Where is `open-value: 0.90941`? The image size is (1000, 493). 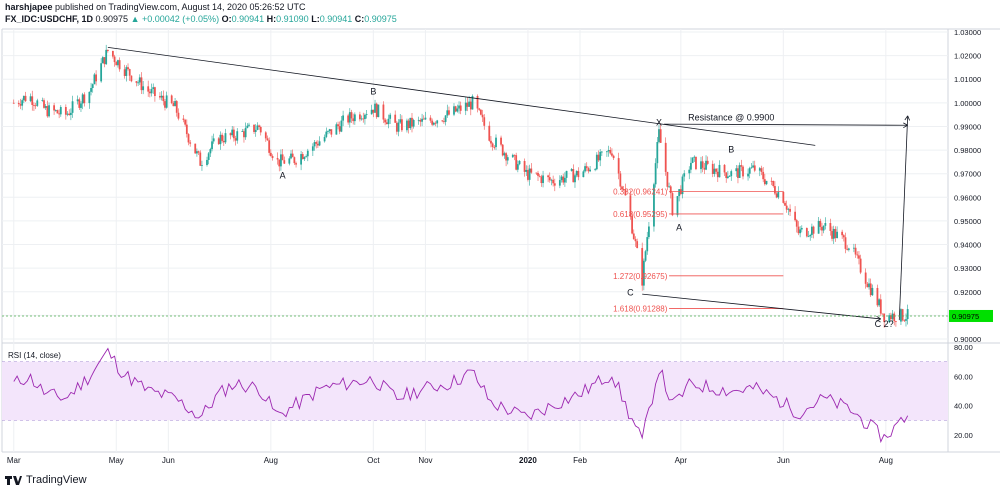
open-value: 0.90941 is located at coordinates (248, 19).